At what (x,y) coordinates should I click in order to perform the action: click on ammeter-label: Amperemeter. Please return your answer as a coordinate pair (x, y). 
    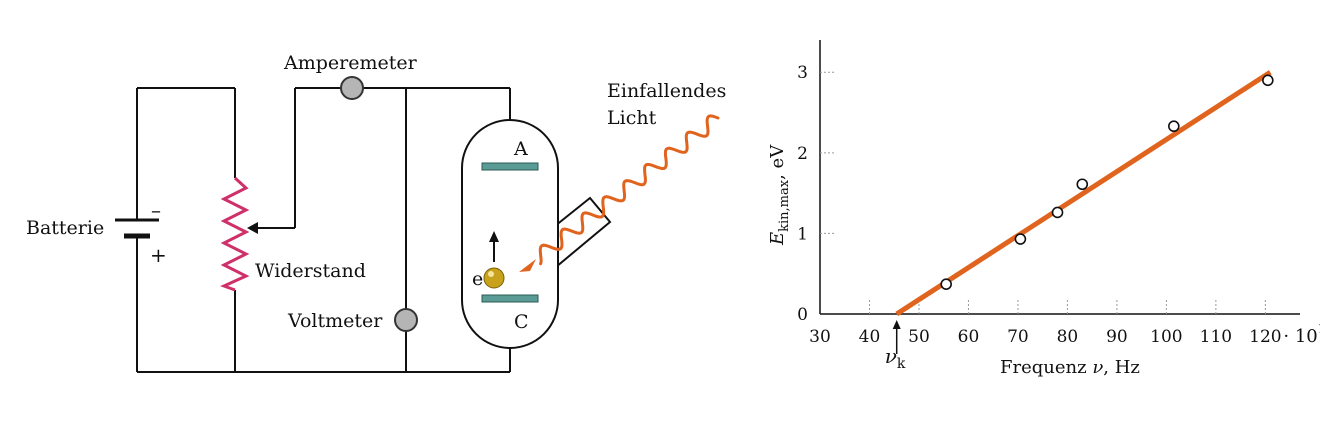
    Looking at the image, I should click on (350, 63).